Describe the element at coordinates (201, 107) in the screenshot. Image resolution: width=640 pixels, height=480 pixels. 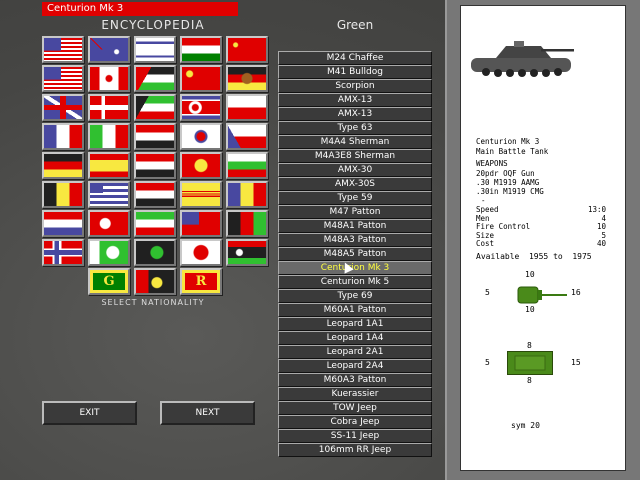
I see `flag-north-korea-button` at that location.